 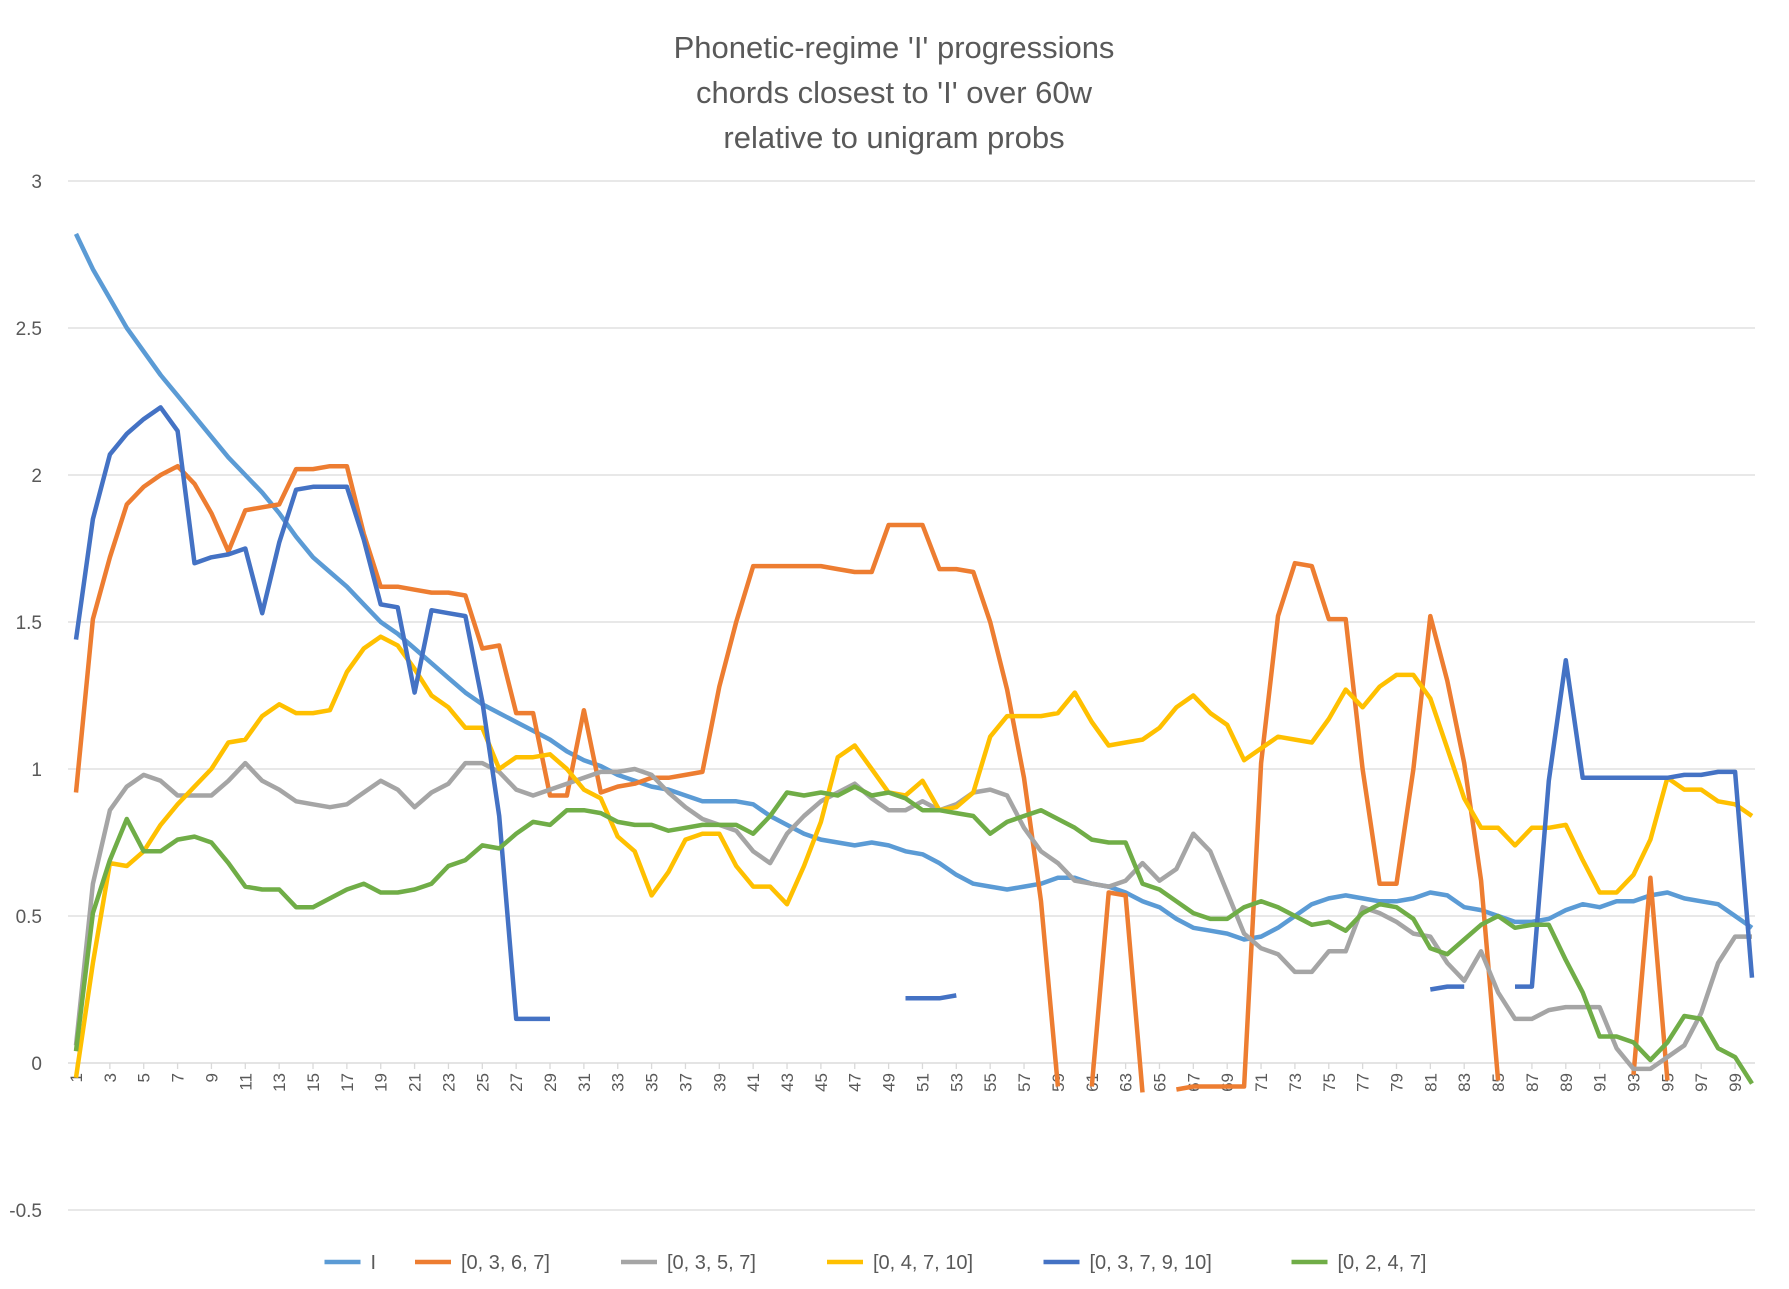 I want to click on x-tick-label: 55, so click(x=990, y=1082).